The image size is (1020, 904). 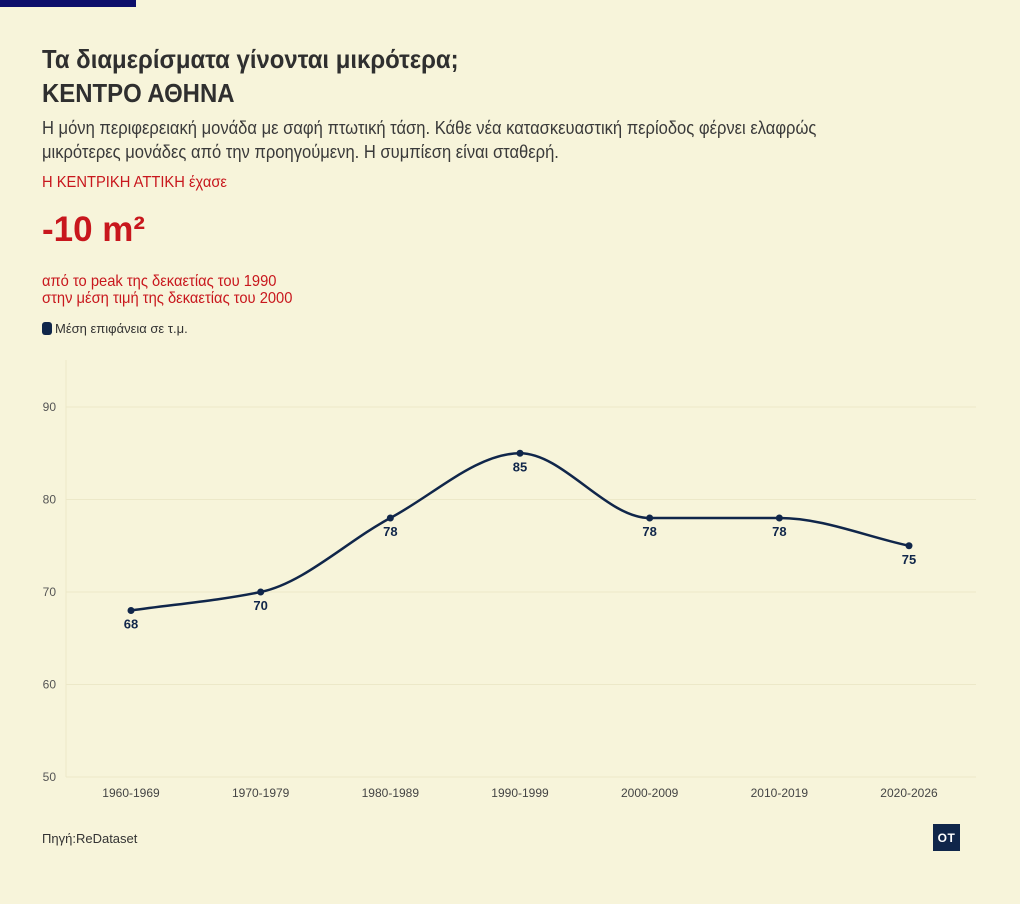 What do you see at coordinates (50, 592) in the screenshot?
I see `y-tick-label-70: 70` at bounding box center [50, 592].